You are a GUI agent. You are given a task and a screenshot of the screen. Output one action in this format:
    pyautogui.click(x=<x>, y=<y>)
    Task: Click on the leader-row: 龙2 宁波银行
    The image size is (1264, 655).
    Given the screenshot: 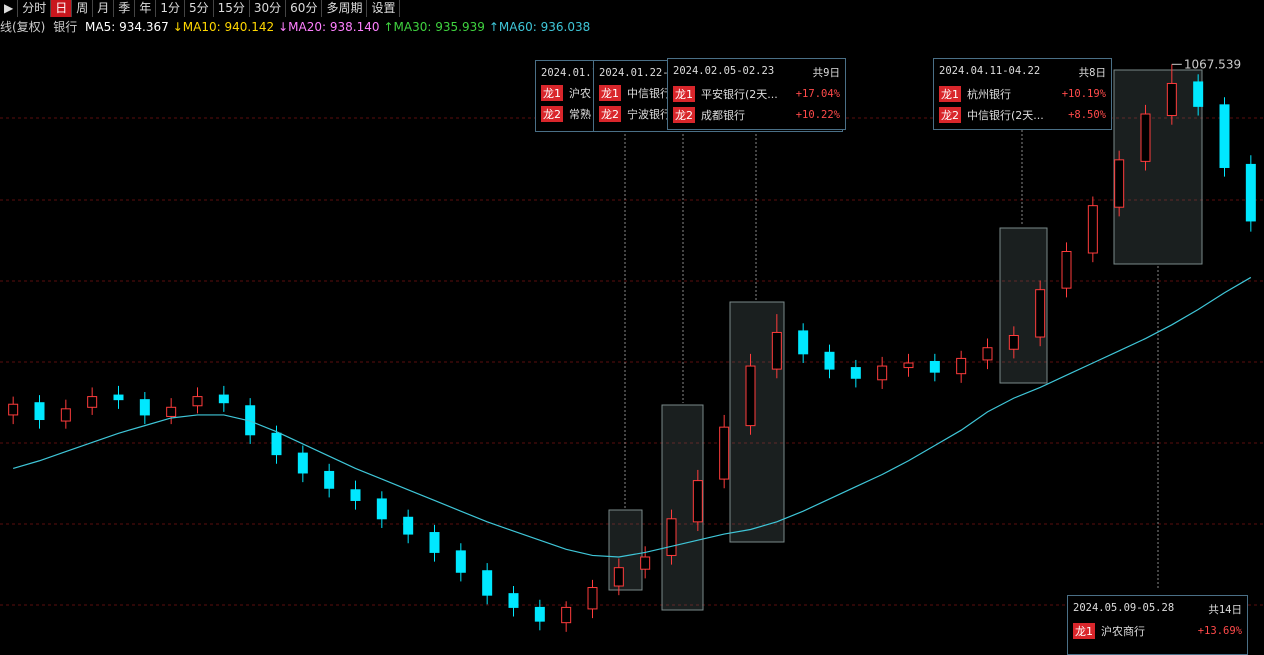 What is the action you would take?
    pyautogui.click(x=718, y=113)
    